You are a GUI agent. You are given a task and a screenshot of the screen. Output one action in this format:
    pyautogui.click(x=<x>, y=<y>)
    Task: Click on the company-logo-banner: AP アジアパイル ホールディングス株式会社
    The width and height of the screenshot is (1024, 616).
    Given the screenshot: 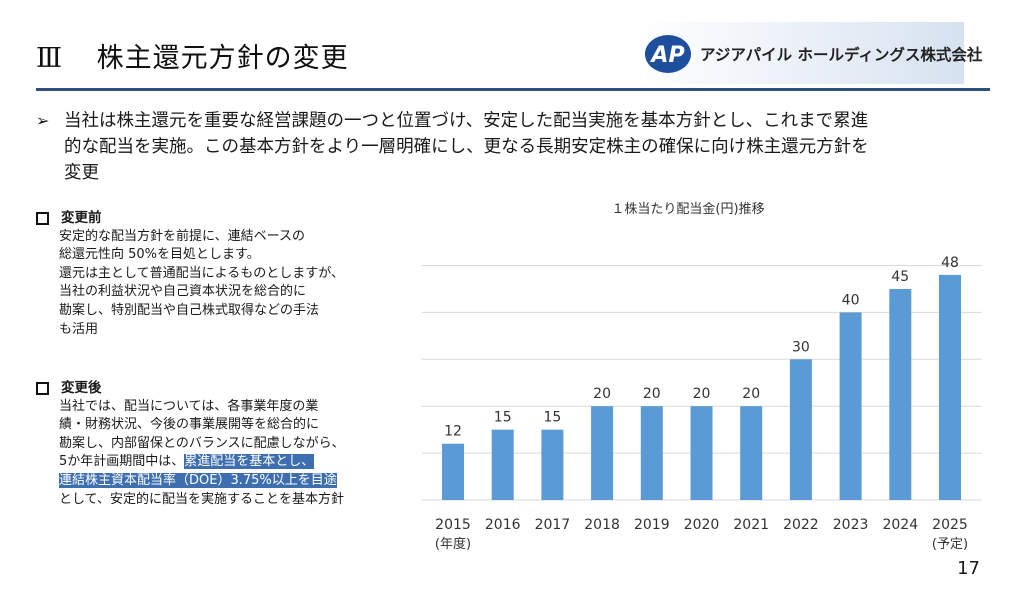 What is the action you would take?
    pyautogui.click(x=808, y=53)
    